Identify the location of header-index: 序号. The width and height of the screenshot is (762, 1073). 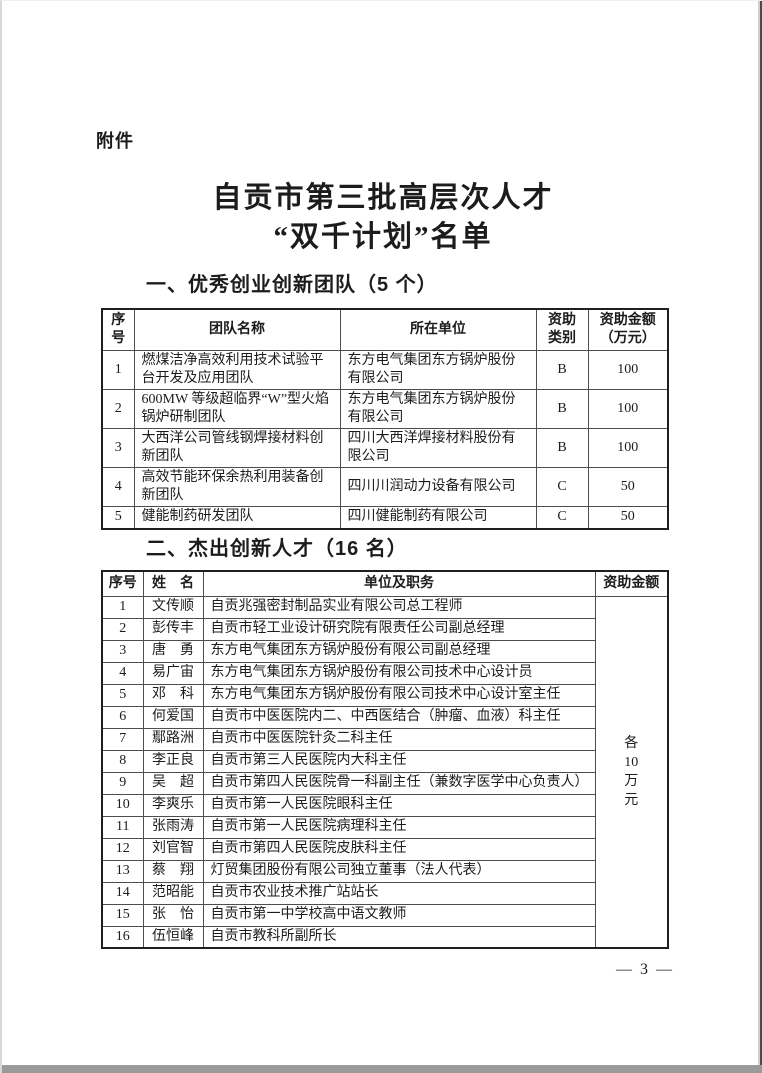
(122, 583).